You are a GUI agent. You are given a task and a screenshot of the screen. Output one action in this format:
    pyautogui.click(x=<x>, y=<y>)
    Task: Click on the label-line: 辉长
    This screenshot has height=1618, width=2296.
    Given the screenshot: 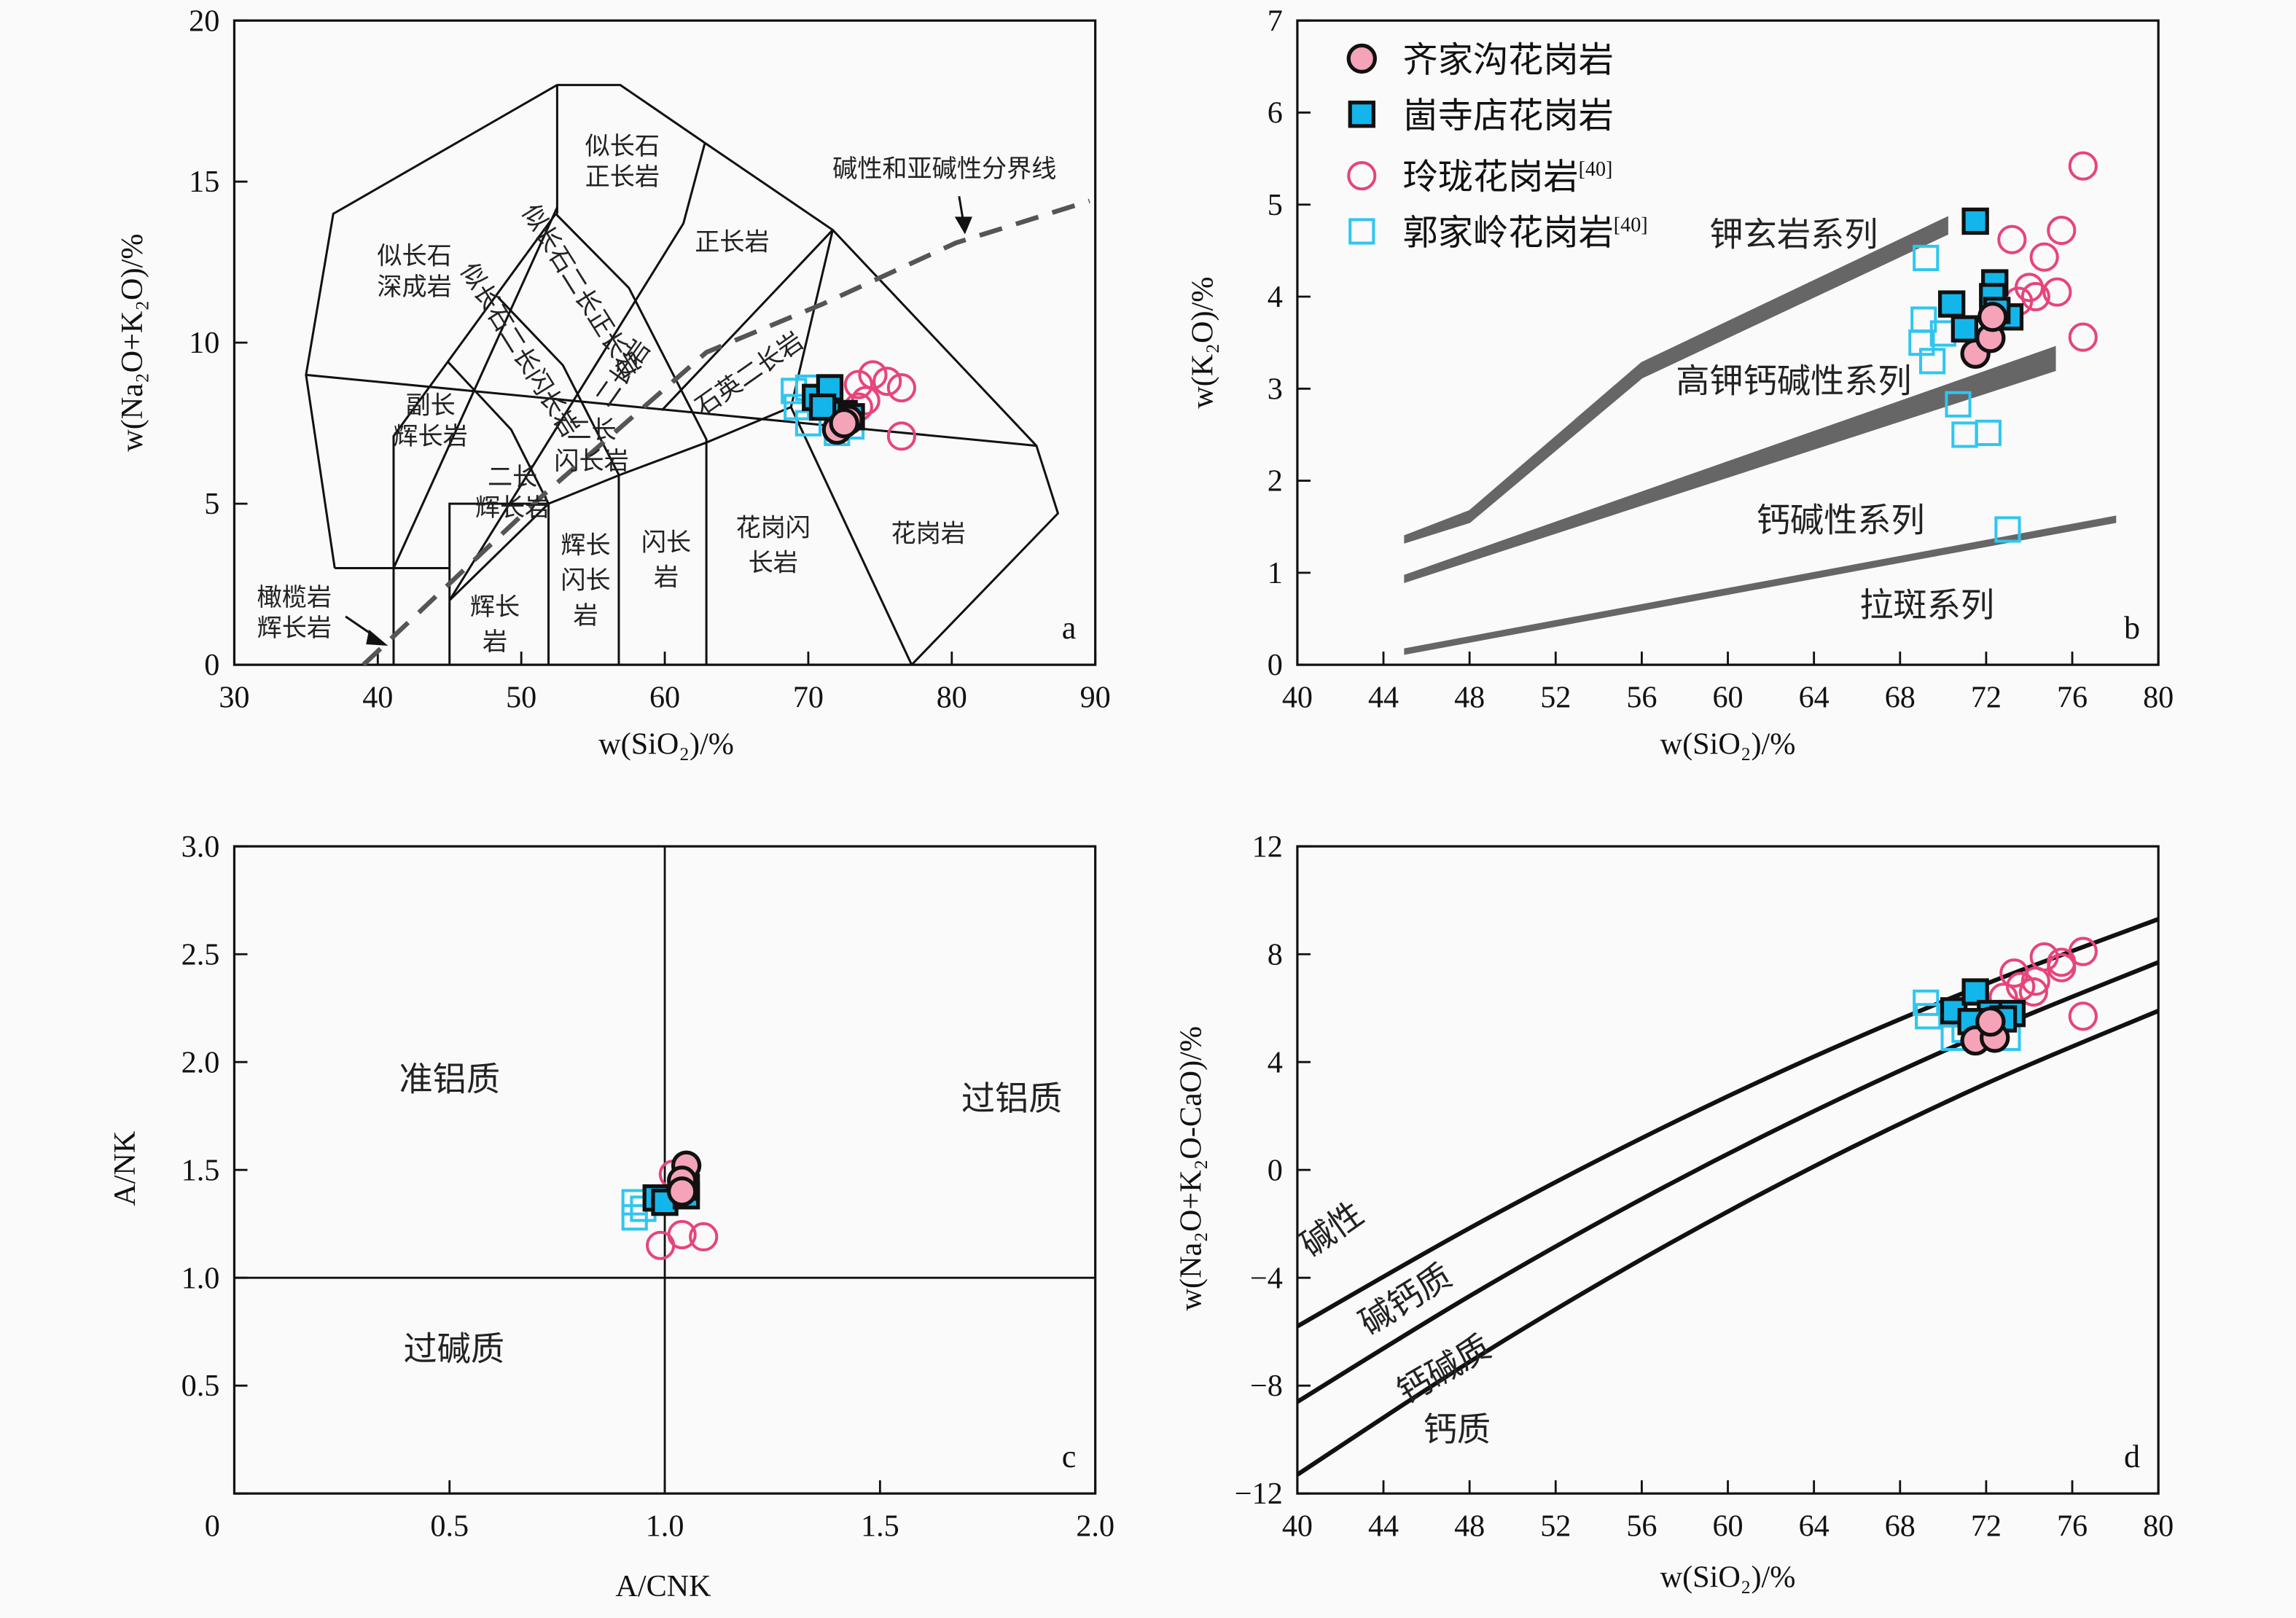 What is the action you would take?
    pyautogui.click(x=495, y=607)
    